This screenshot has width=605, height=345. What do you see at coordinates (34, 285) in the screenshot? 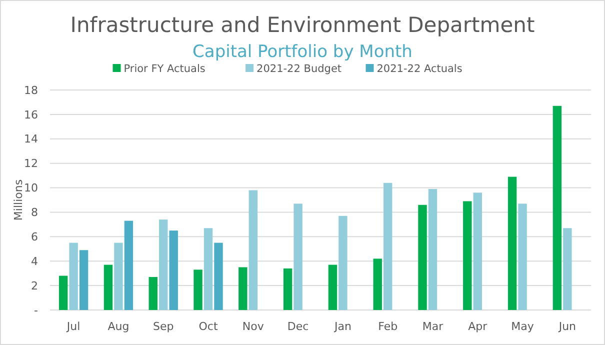
I see `y-tick-label: 2` at bounding box center [34, 285].